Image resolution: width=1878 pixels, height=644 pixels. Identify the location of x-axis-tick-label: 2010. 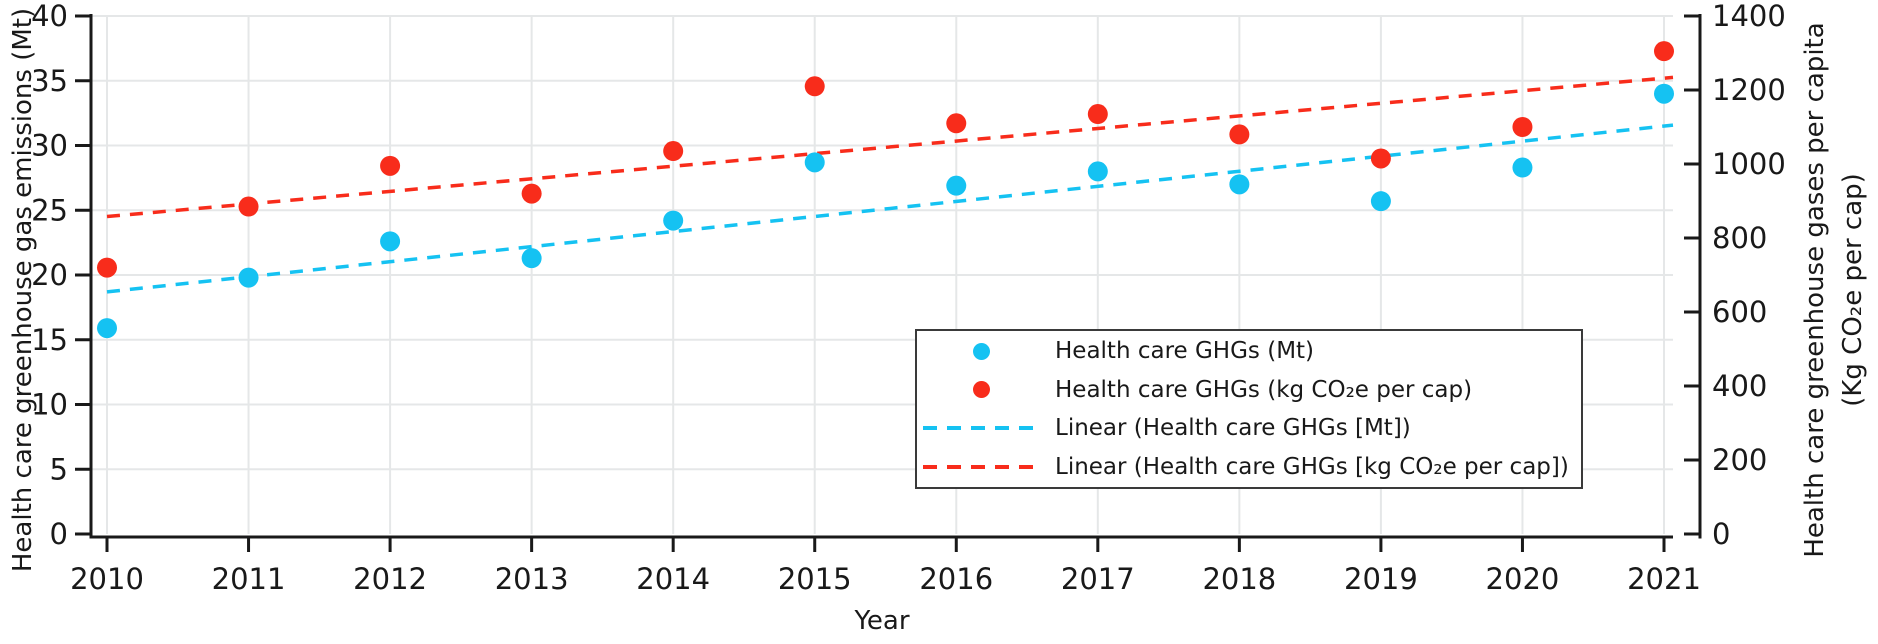
(107, 579).